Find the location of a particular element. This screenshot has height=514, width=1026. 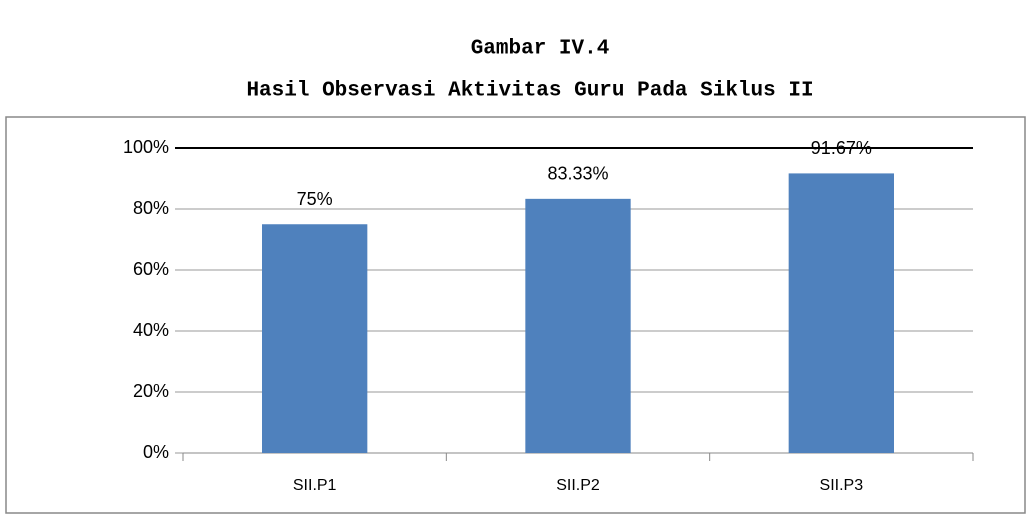

y-tick-label: 40% is located at coordinates (151, 330).